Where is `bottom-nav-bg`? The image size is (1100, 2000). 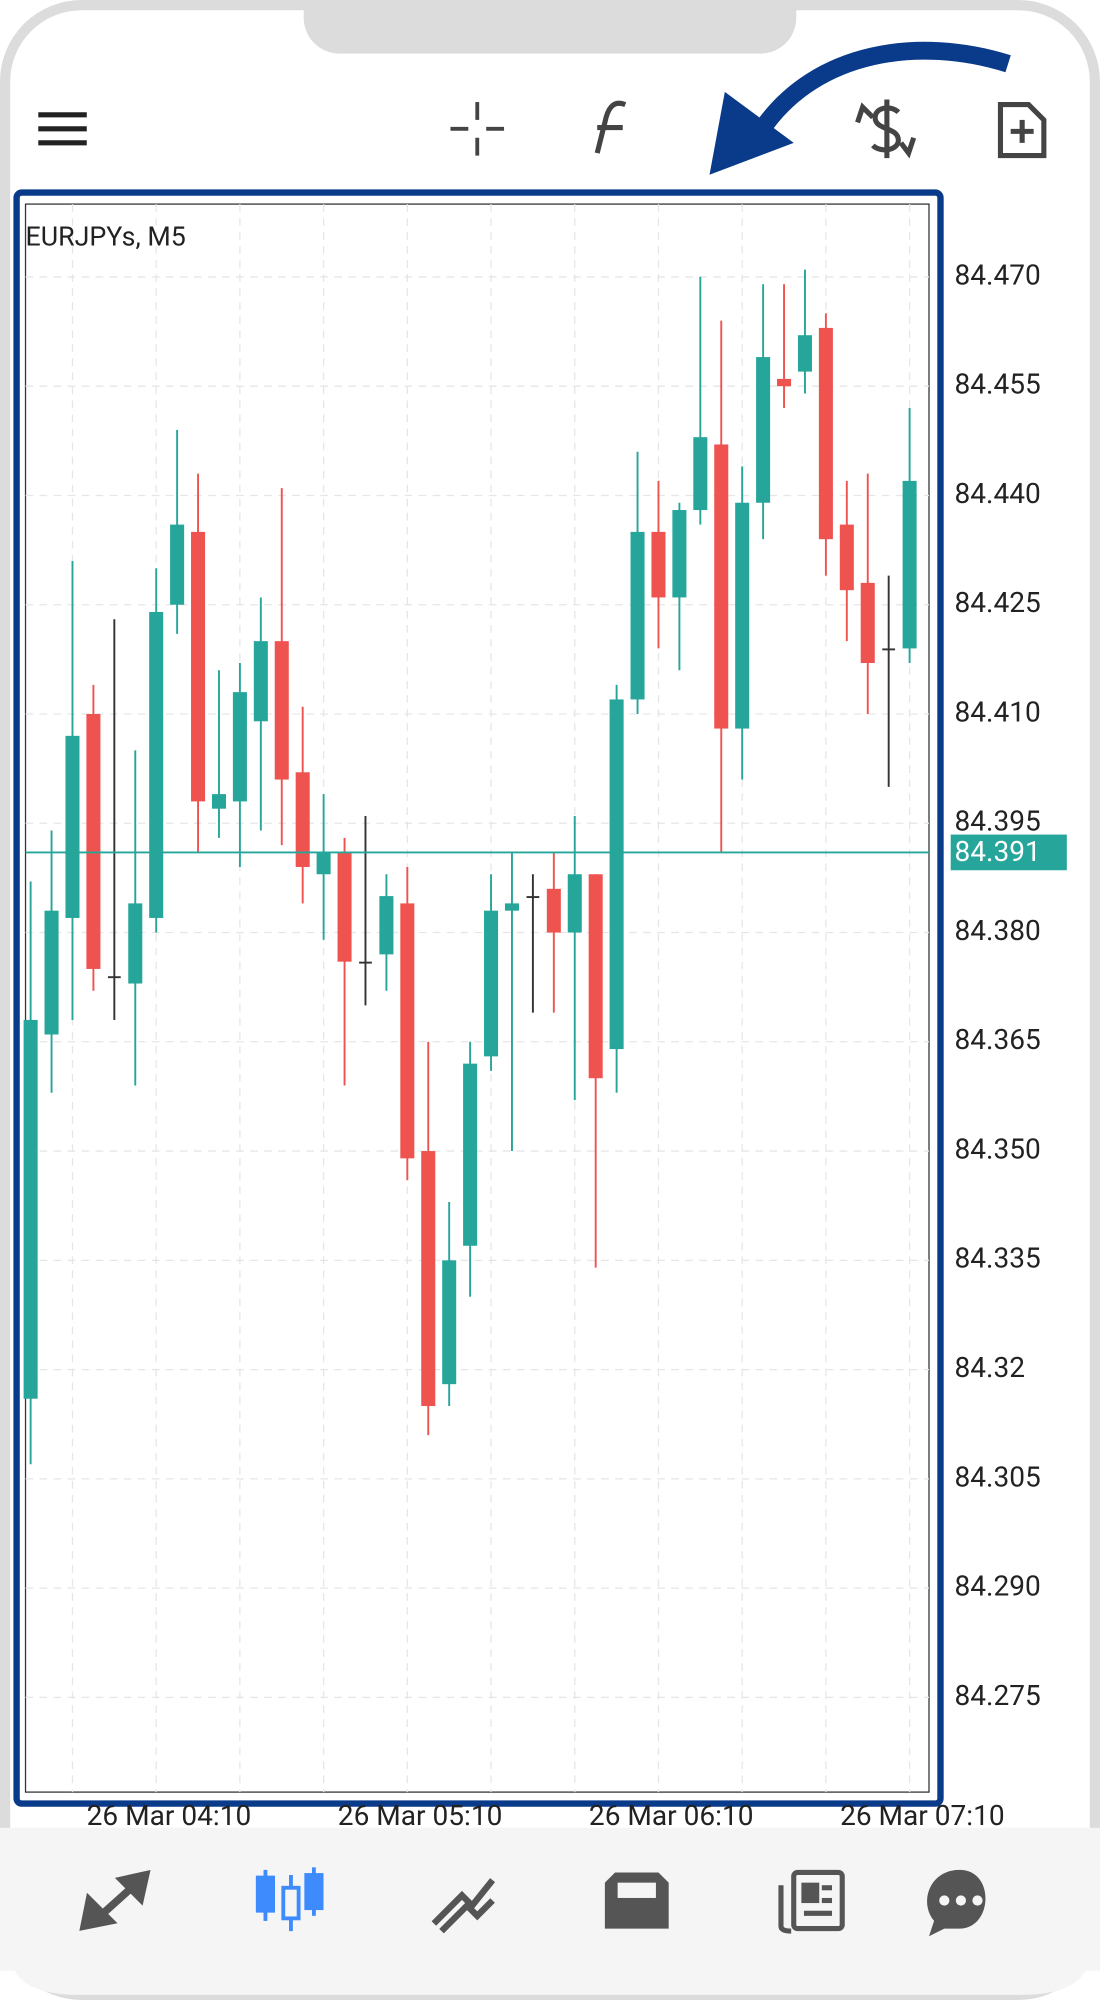
bottom-nav-bg is located at coordinates (550, 1911).